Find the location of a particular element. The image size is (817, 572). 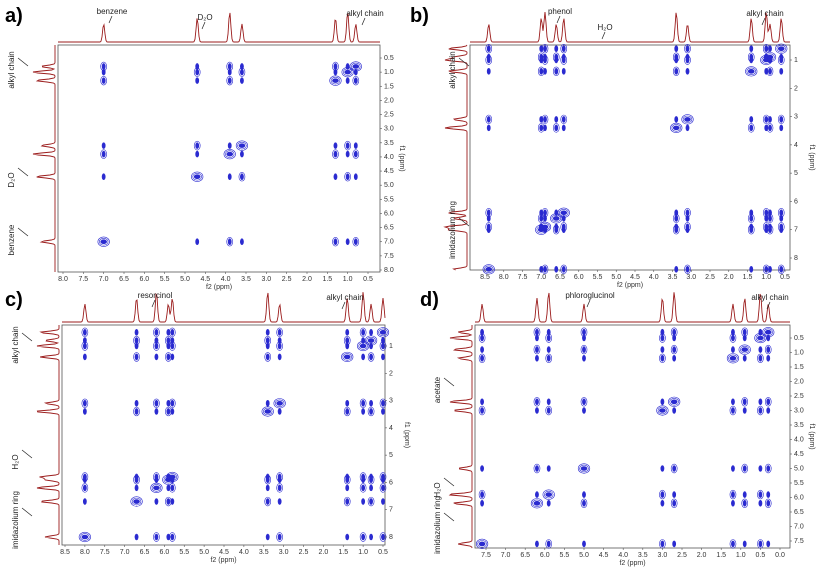

x-tick-label: 6.5 is located at coordinates (525, 555).